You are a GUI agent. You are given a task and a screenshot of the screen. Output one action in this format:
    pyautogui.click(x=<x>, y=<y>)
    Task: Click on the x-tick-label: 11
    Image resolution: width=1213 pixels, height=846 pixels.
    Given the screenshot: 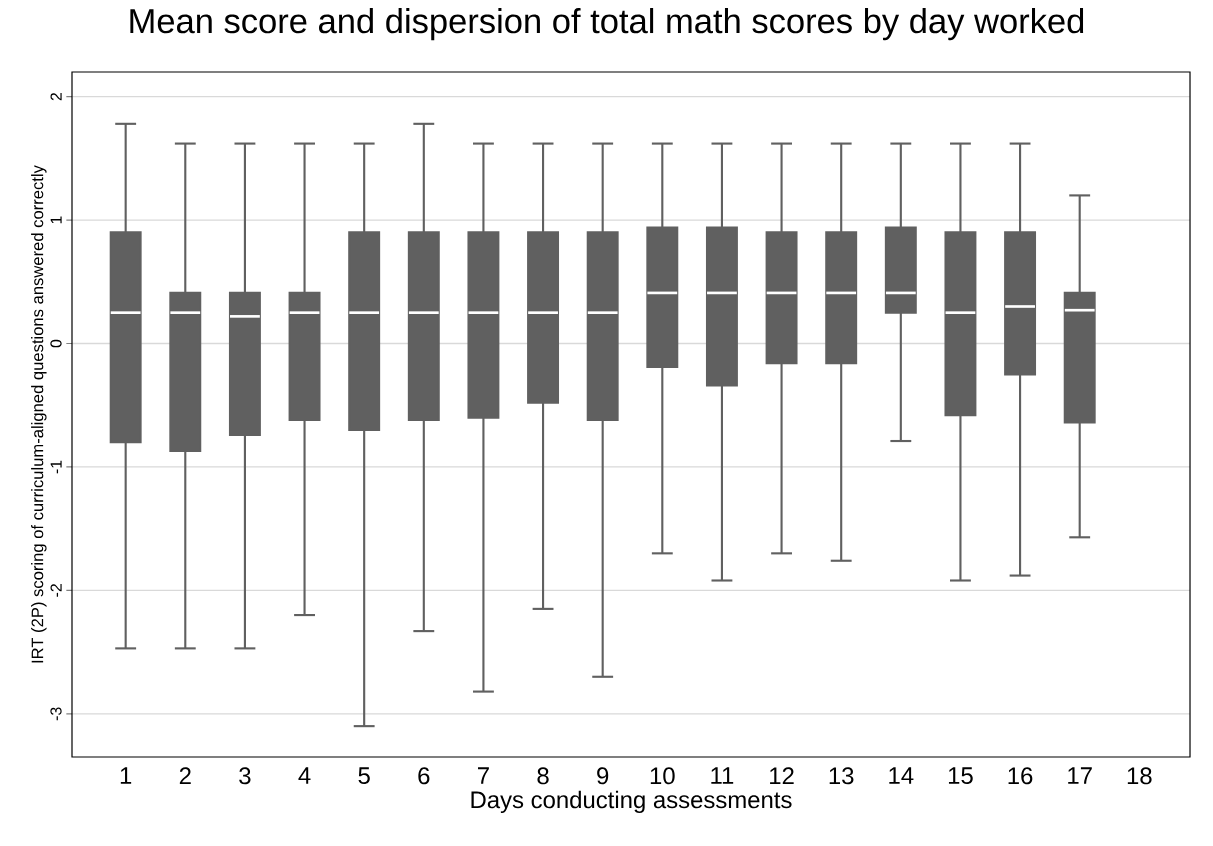 What is the action you would take?
    pyautogui.click(x=722, y=775)
    